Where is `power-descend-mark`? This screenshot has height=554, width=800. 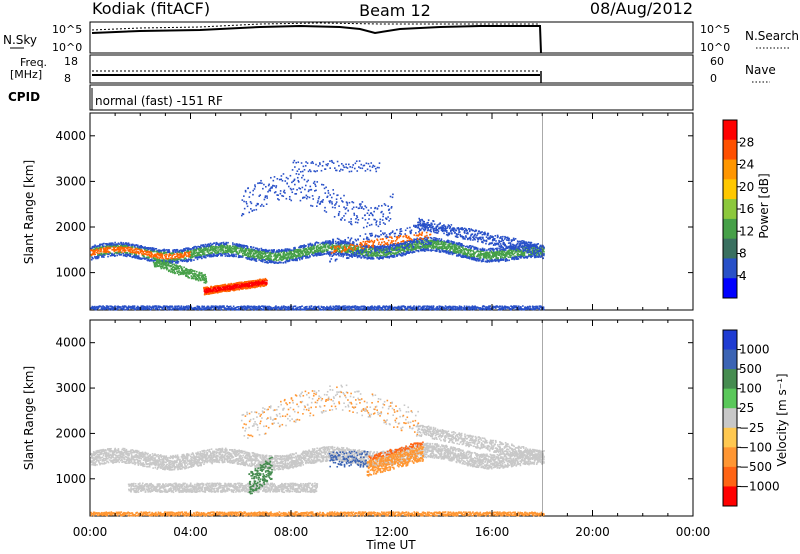 power-descend-mark is located at coordinates (178, 266).